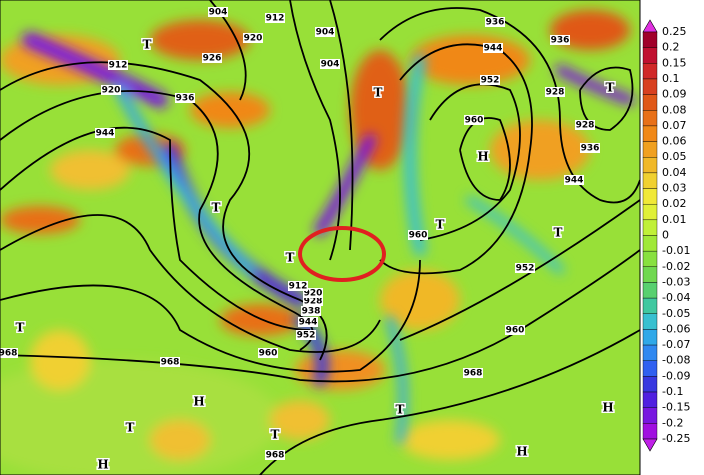 The height and width of the screenshot is (475, 704). I want to click on colorbar-label: -0.15, so click(676, 407).